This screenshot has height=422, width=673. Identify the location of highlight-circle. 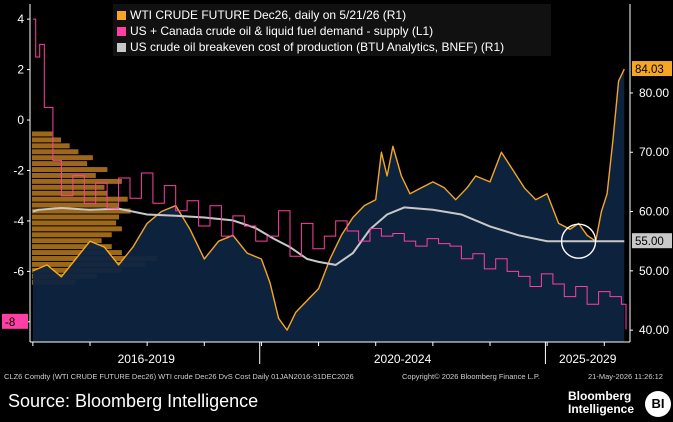
(578, 241).